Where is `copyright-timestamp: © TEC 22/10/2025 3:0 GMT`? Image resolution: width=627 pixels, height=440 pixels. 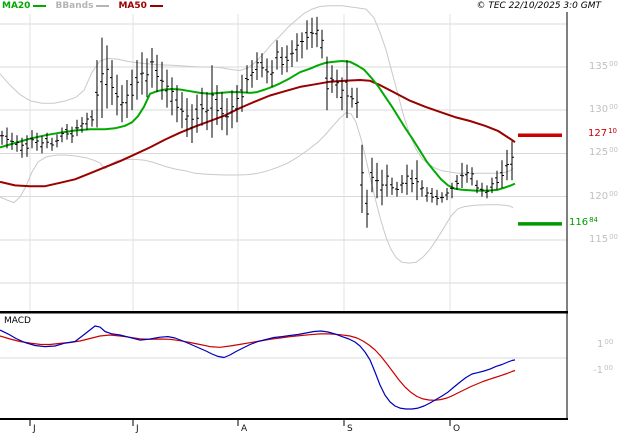 copyright-timestamp: © TEC 22/10/2025 3:0 GMT is located at coordinates (538, 6).